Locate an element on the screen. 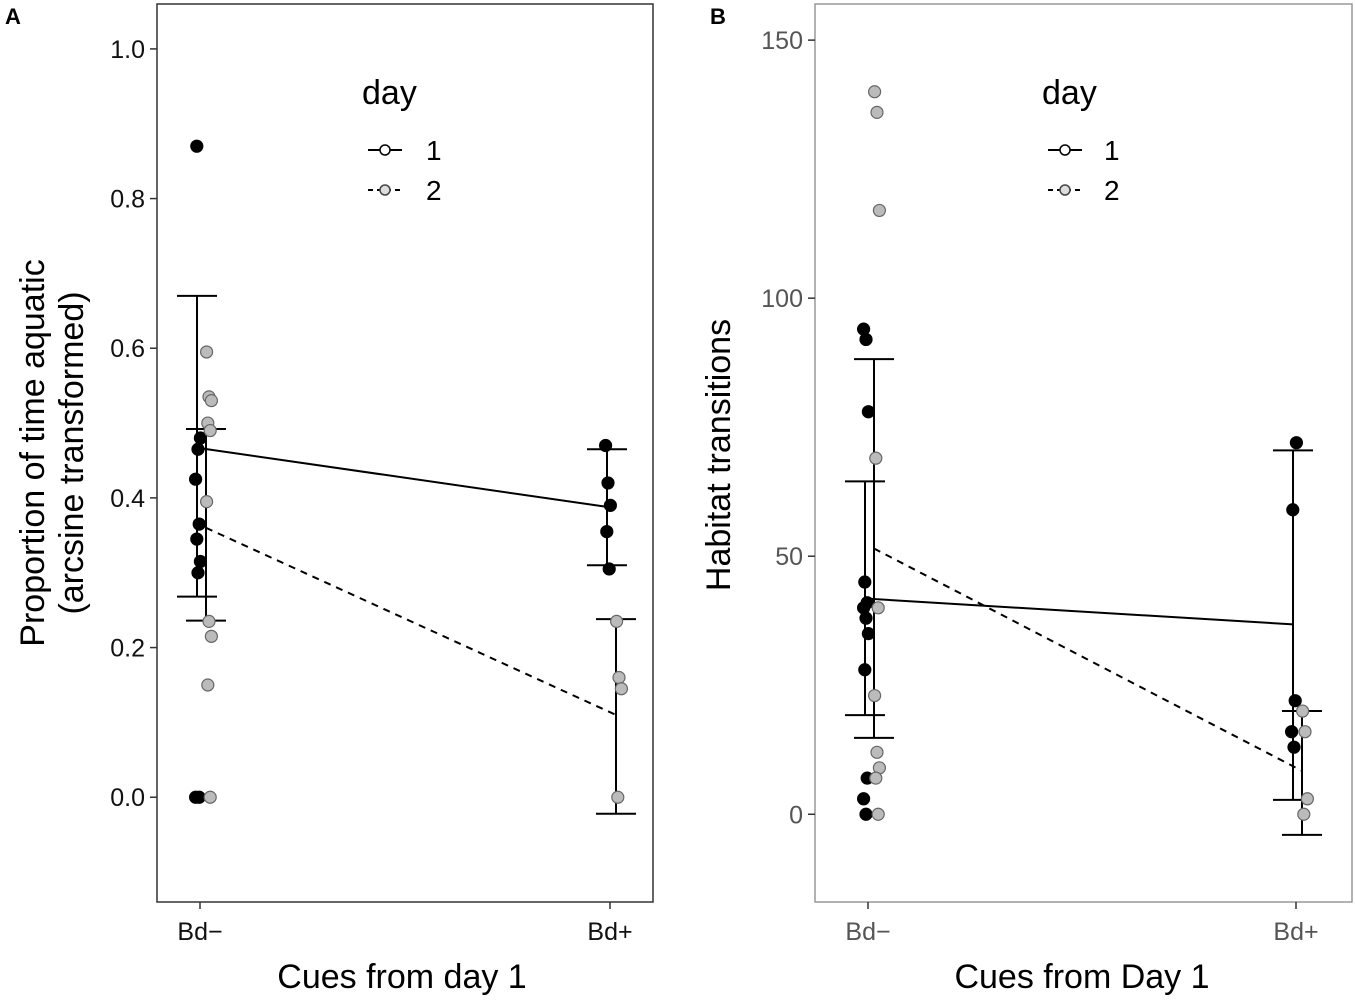 The height and width of the screenshot is (1001, 1355). panel-b-y-tick-label: 100 is located at coordinates (782, 299).